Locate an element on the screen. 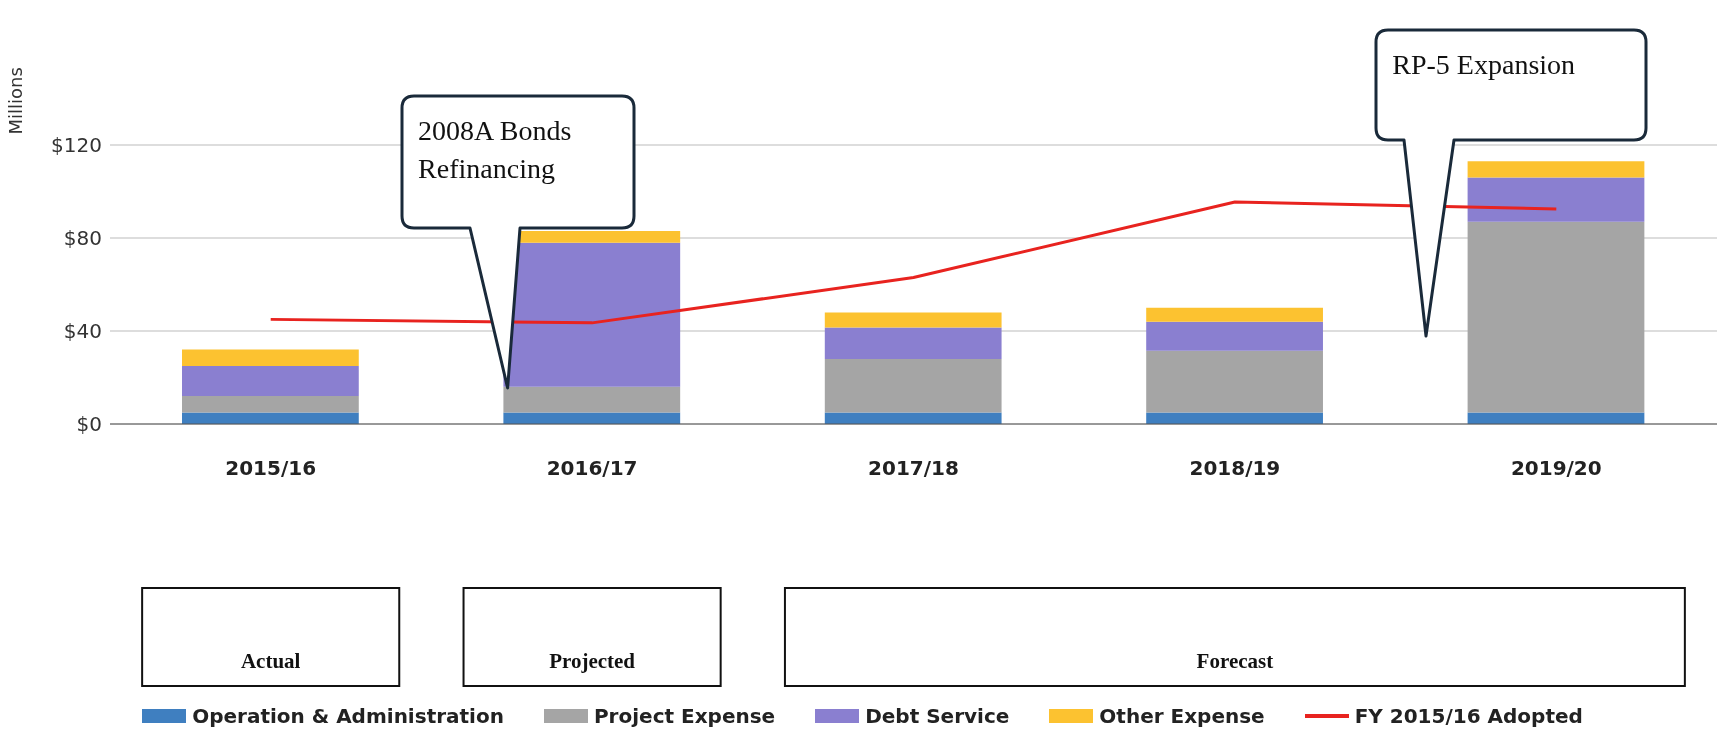  x-tick-label: 2017/18 is located at coordinates (913, 468).